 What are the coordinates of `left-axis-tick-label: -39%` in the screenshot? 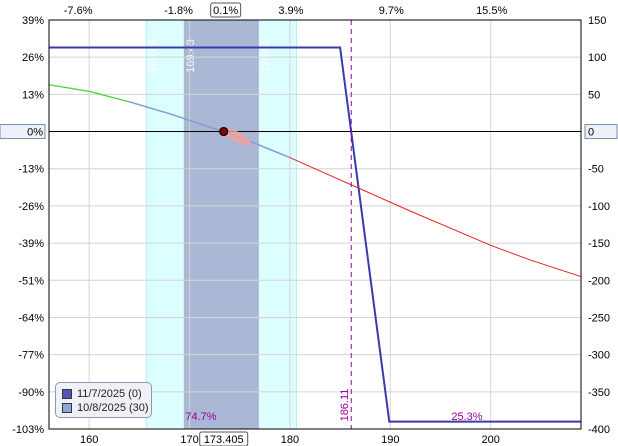 It's located at (31, 244).